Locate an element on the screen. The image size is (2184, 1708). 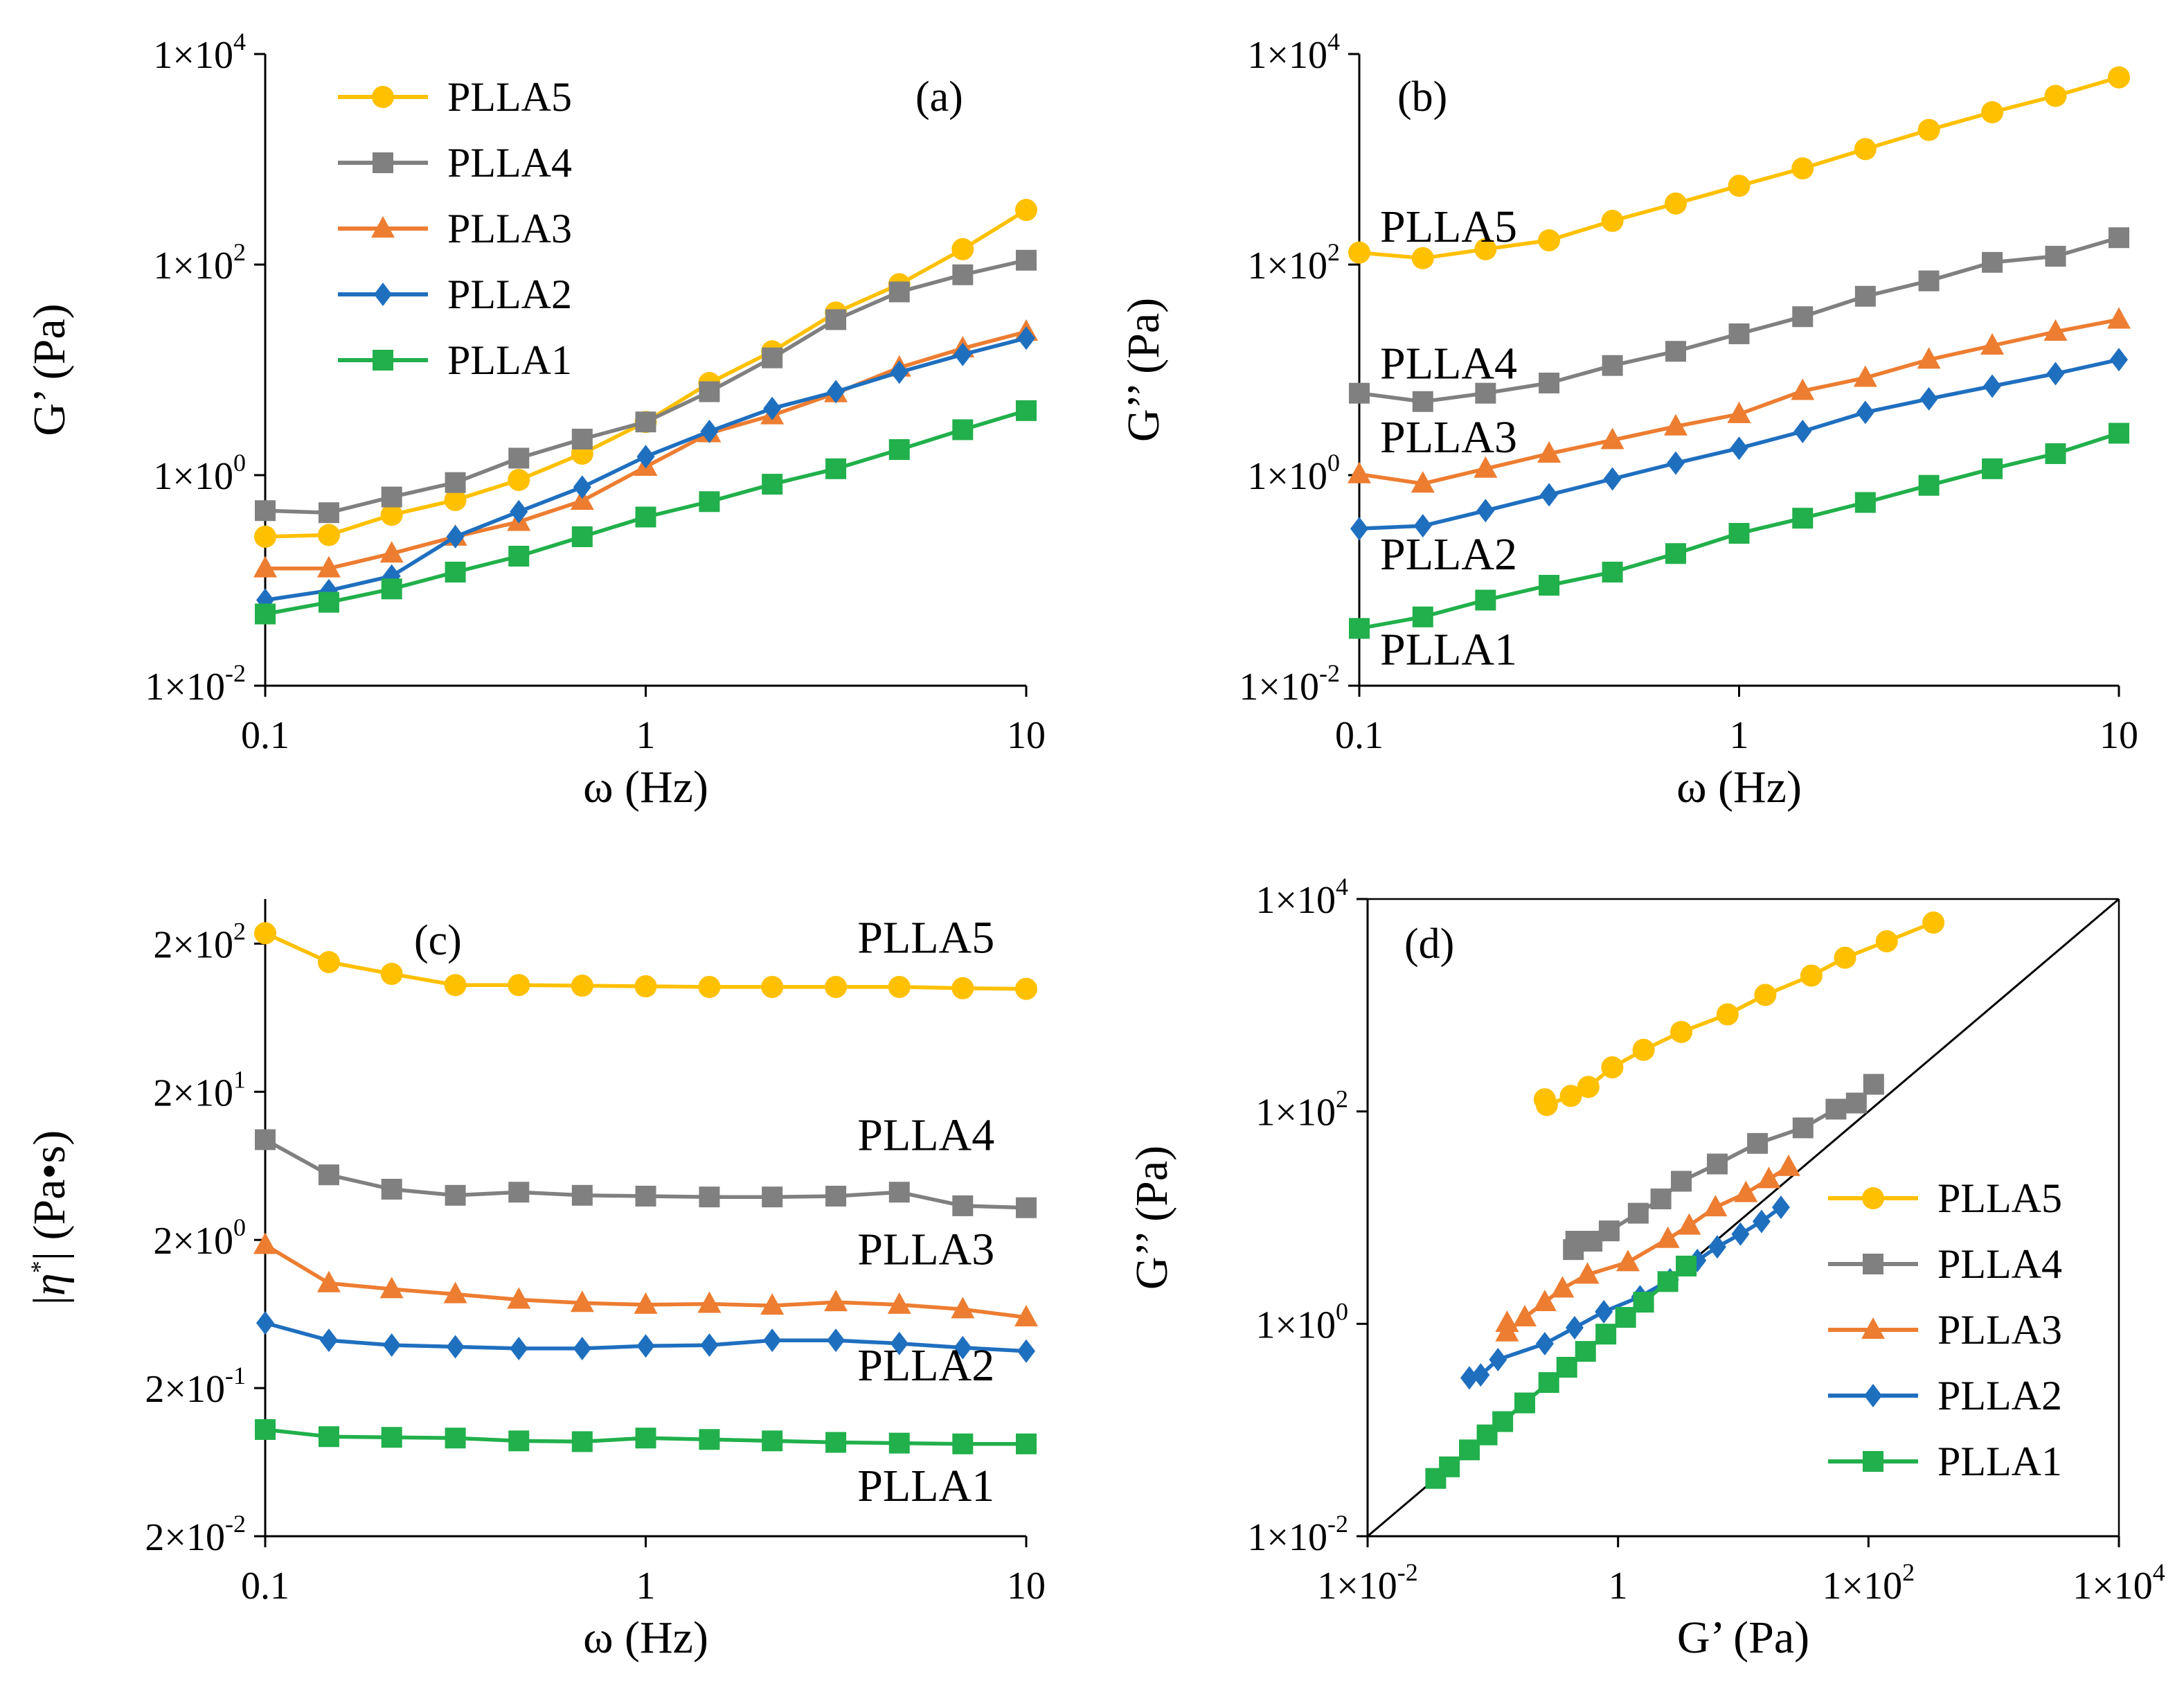
y-tick-label: 1×10⁻² is located at coordinates (195, 684).